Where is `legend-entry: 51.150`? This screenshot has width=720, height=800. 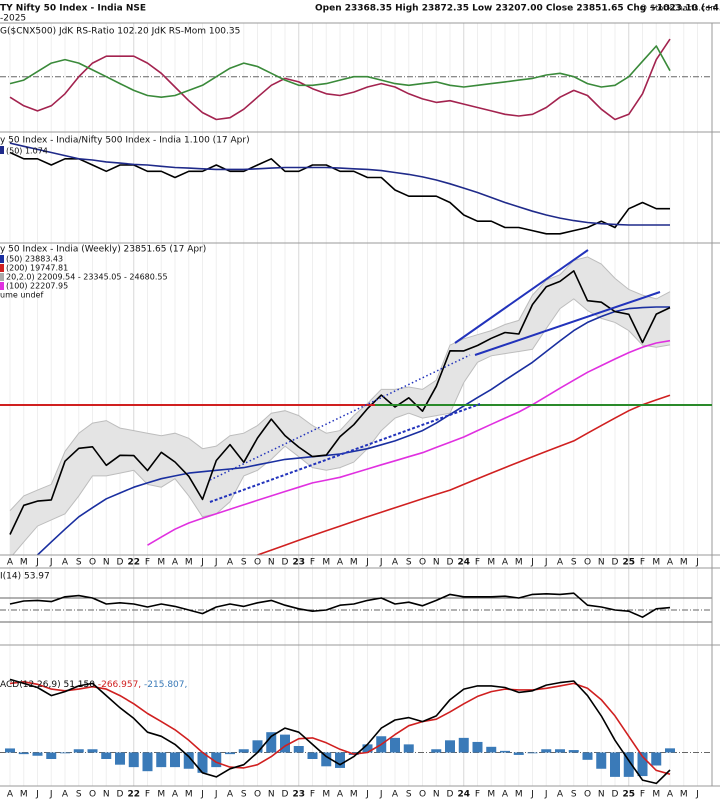
legend-entry: 51.150 is located at coordinates (79, 685).